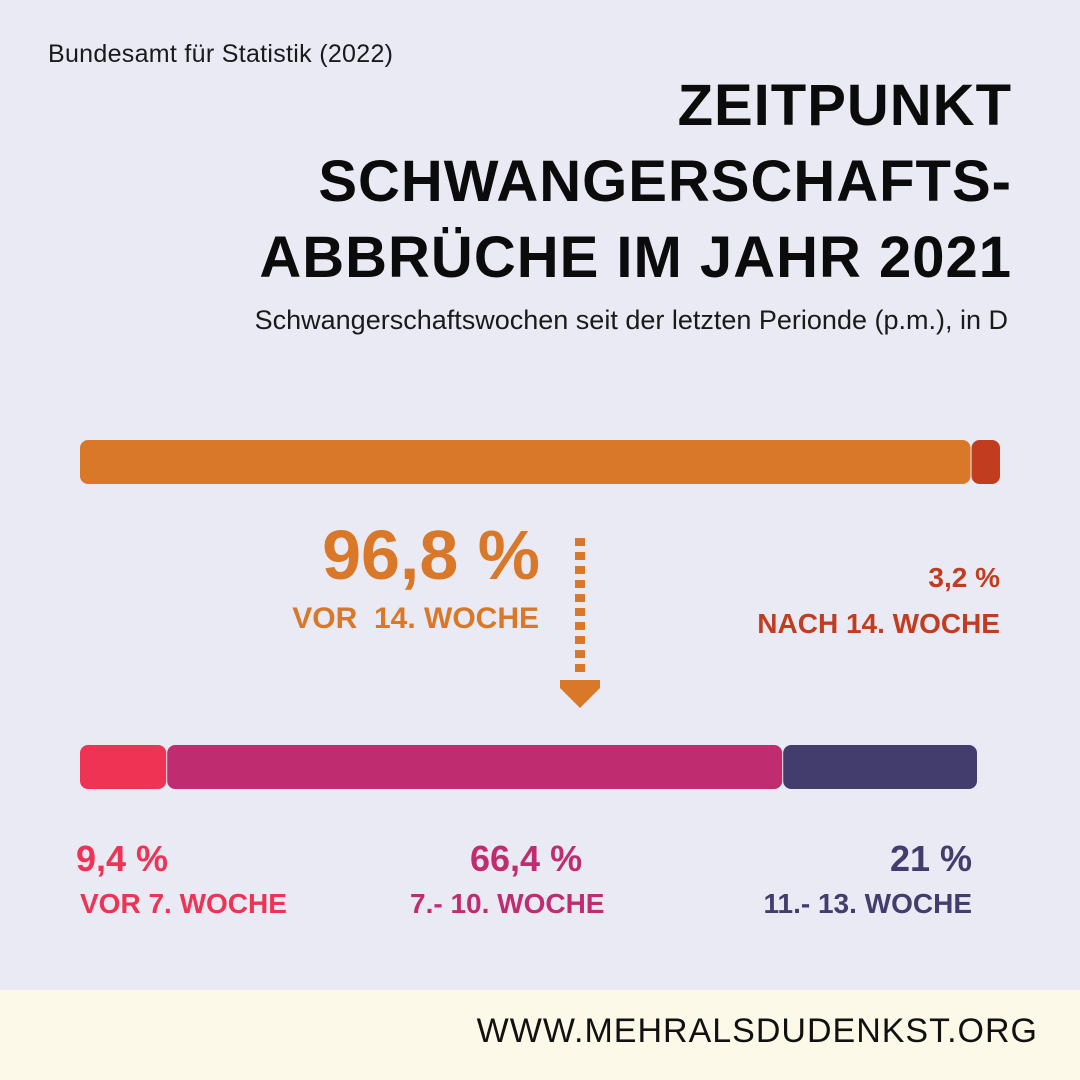 The height and width of the screenshot is (1080, 1080). What do you see at coordinates (930, 858) in the screenshot?
I see `segment-value-11-13: 21 %` at bounding box center [930, 858].